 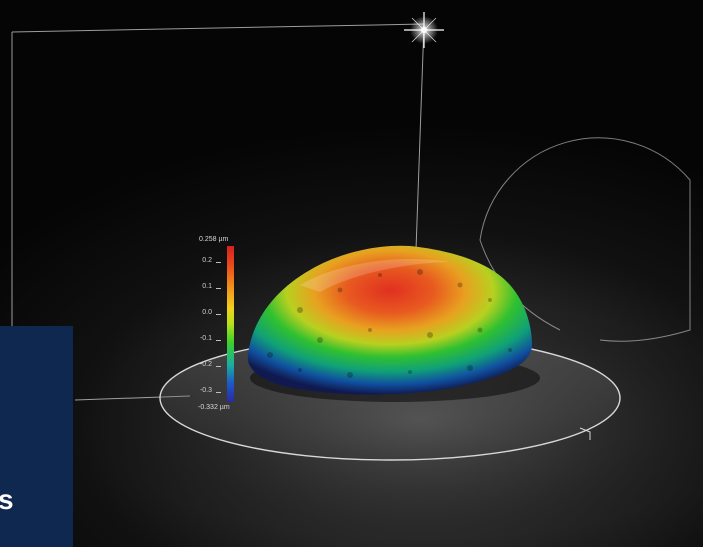 I want to click on mound-texture, so click(x=389, y=323).